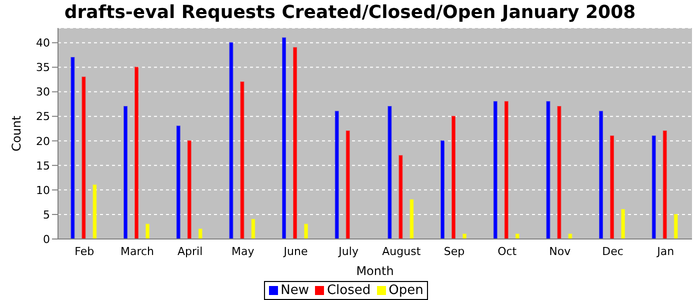 The height and width of the screenshot is (300, 700). Describe the element at coordinates (348, 251) in the screenshot. I see `x-tick-label: July` at that location.